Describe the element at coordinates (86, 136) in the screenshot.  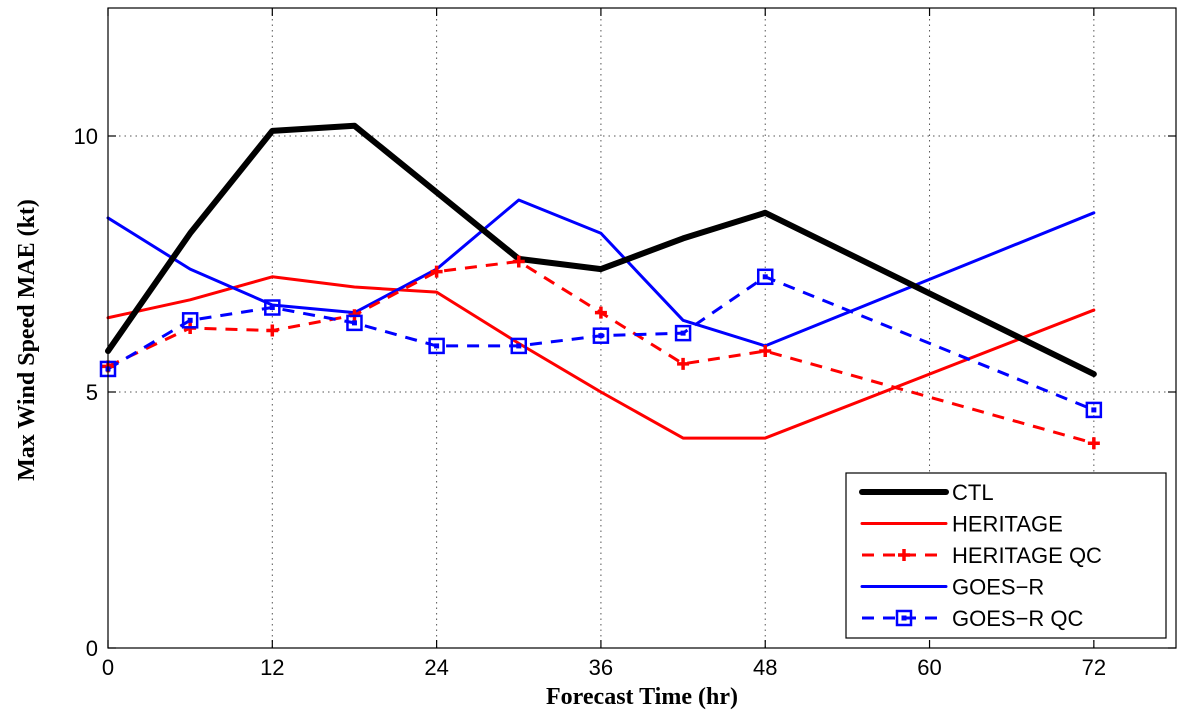
I see `y-tick-label: 10` at that location.